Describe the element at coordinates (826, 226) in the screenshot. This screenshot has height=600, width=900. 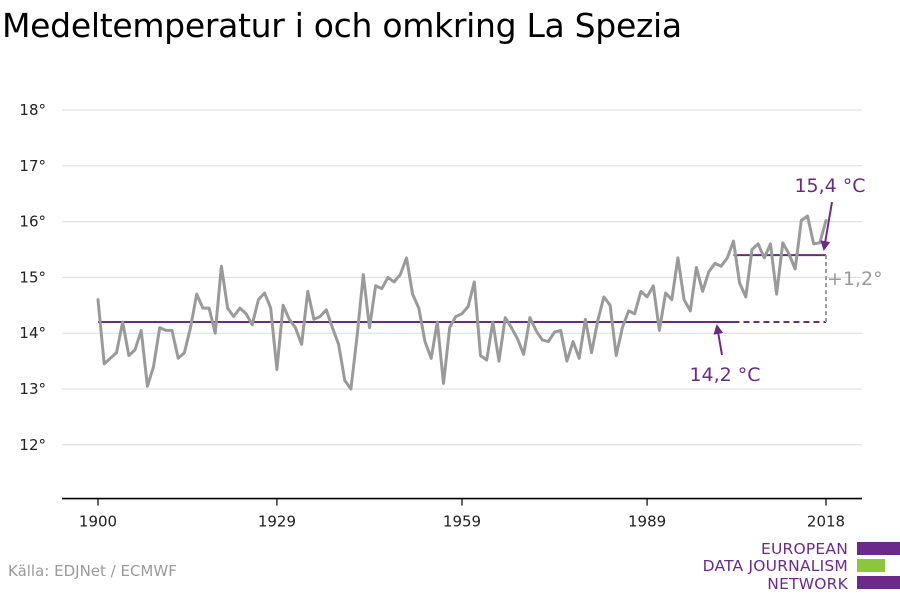
I see `recent-arrow` at that location.